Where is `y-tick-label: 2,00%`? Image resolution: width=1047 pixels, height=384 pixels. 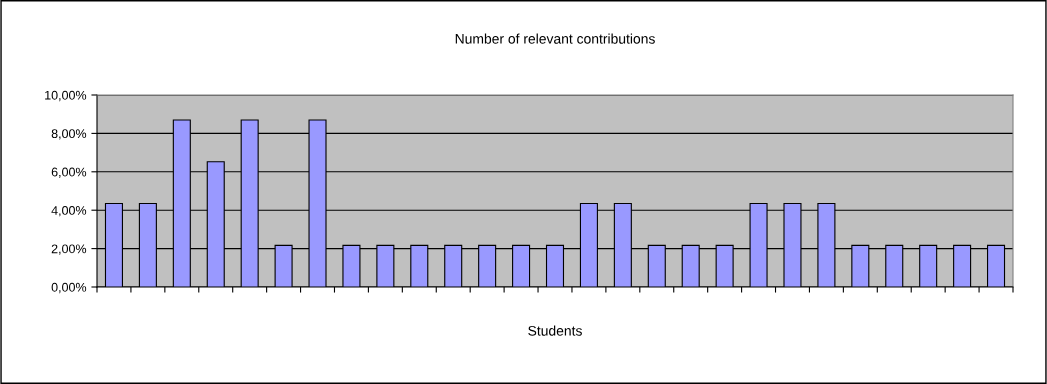 y-tick-label: 2,00% is located at coordinates (69, 249).